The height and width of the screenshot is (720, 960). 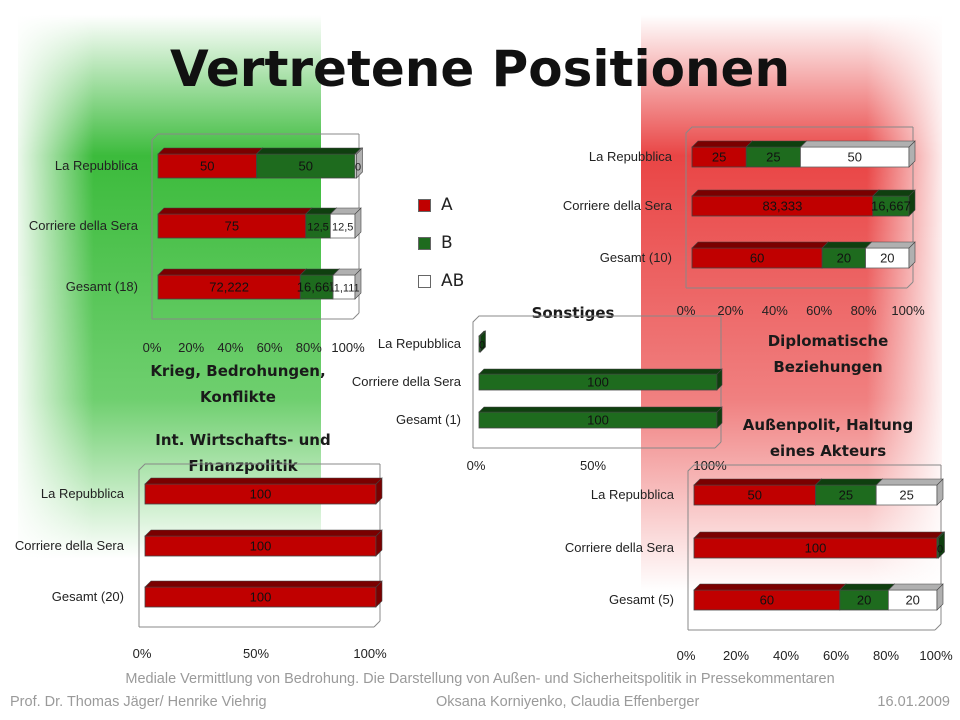 I want to click on chart-legend: A B AB, so click(x=441, y=243).